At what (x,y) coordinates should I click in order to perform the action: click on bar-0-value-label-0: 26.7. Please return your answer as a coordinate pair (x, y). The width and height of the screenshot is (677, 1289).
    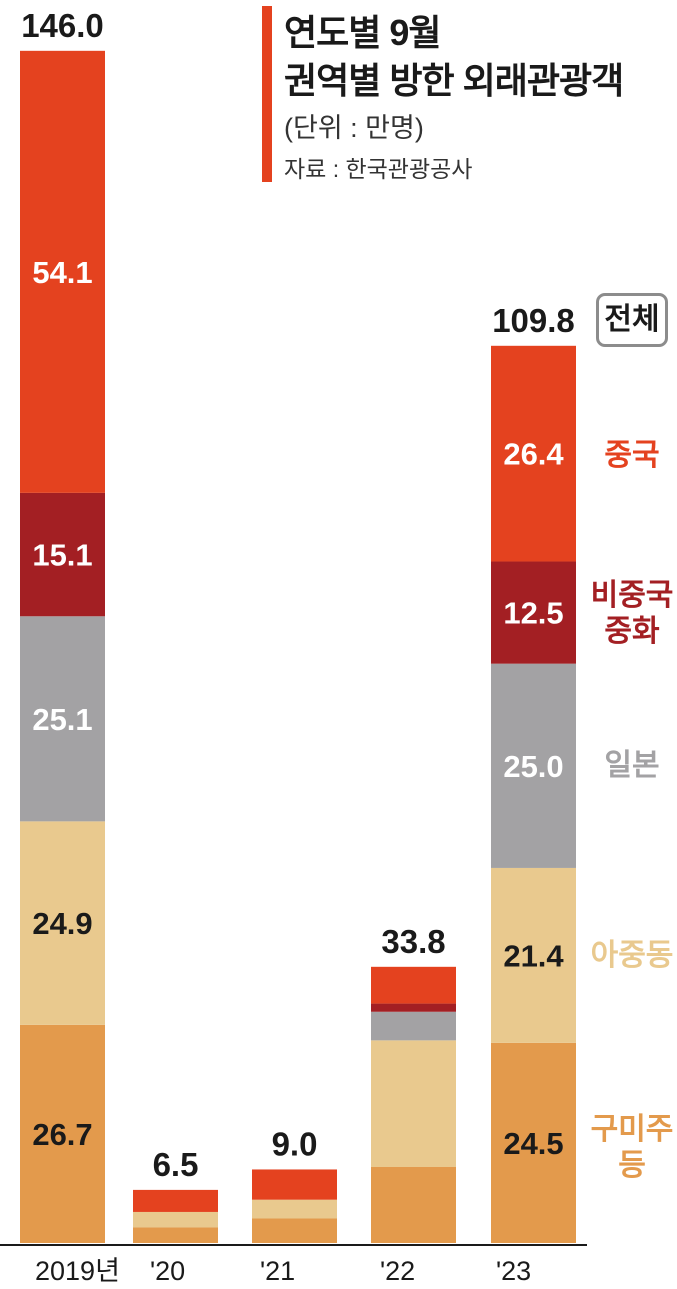
    Looking at the image, I should click on (62, 1134).